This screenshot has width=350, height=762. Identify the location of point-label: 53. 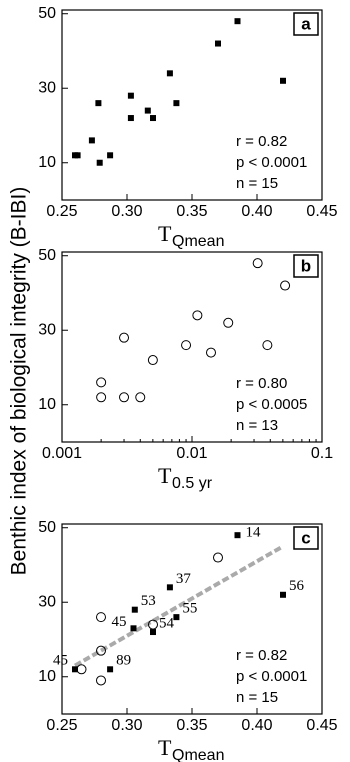
(148, 601).